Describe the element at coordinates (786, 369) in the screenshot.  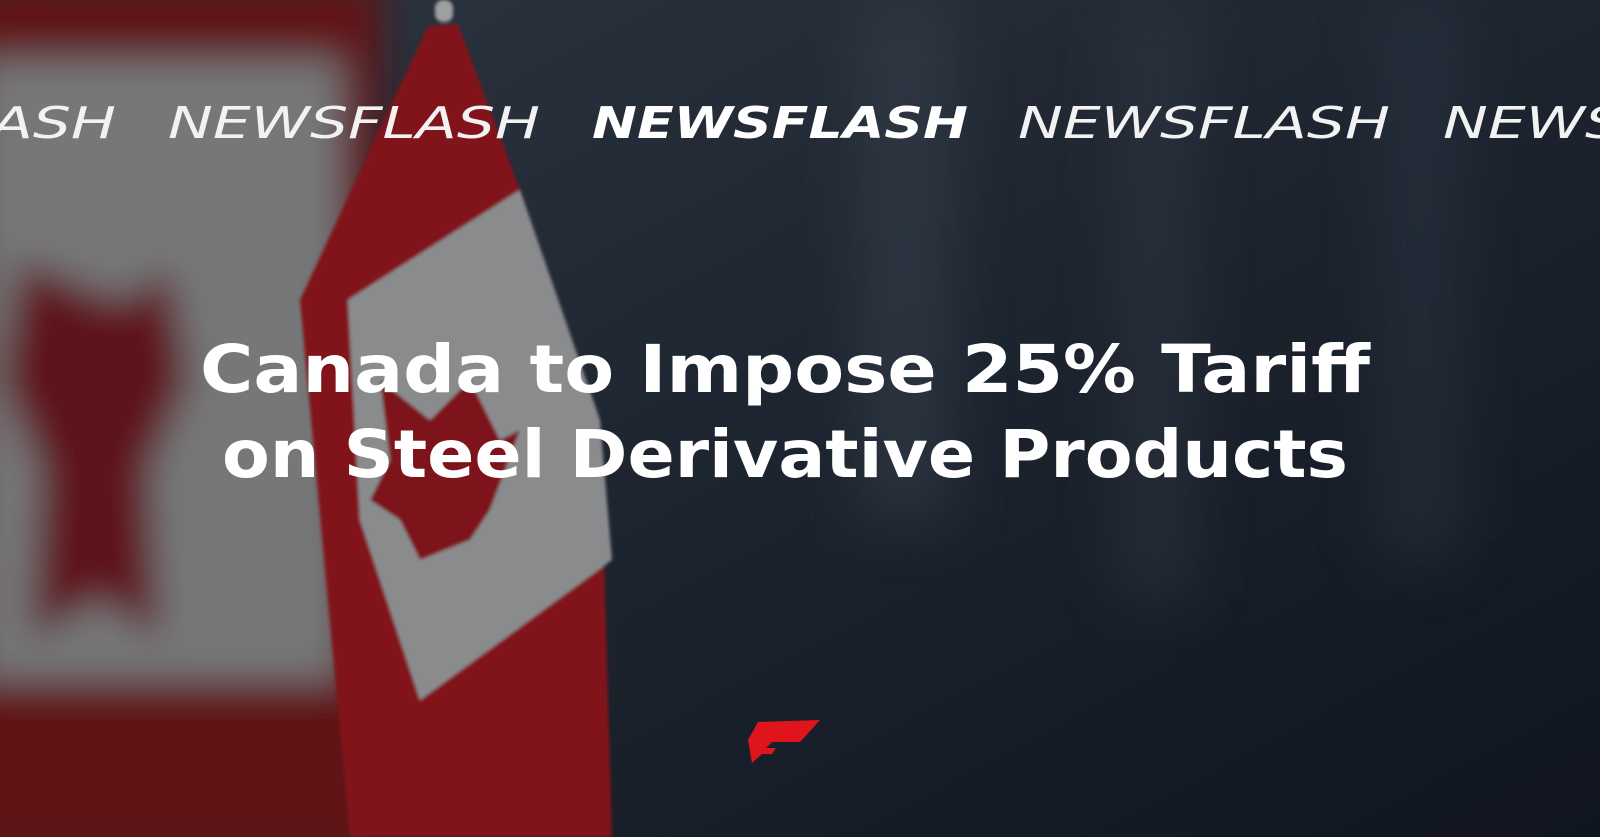
I see `headline-line: Canada to Impose 25% Tariff` at that location.